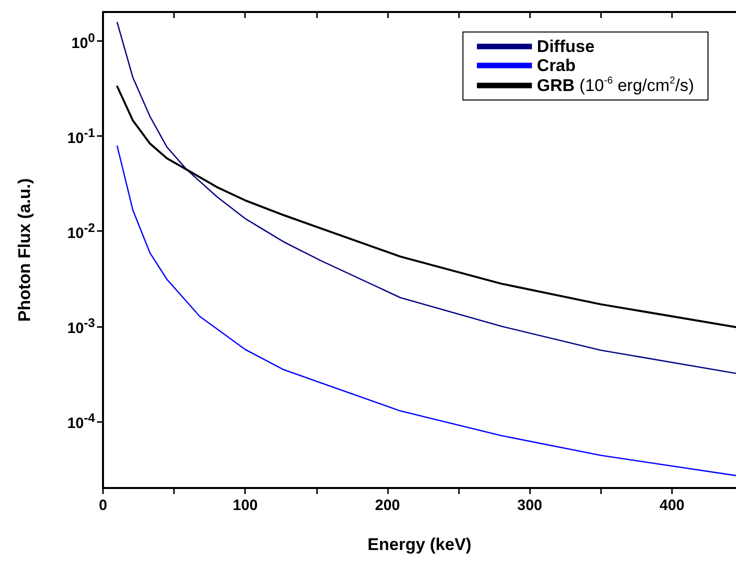  I want to click on y-tick-label: 10$^{-2}$, so click(81, 231).